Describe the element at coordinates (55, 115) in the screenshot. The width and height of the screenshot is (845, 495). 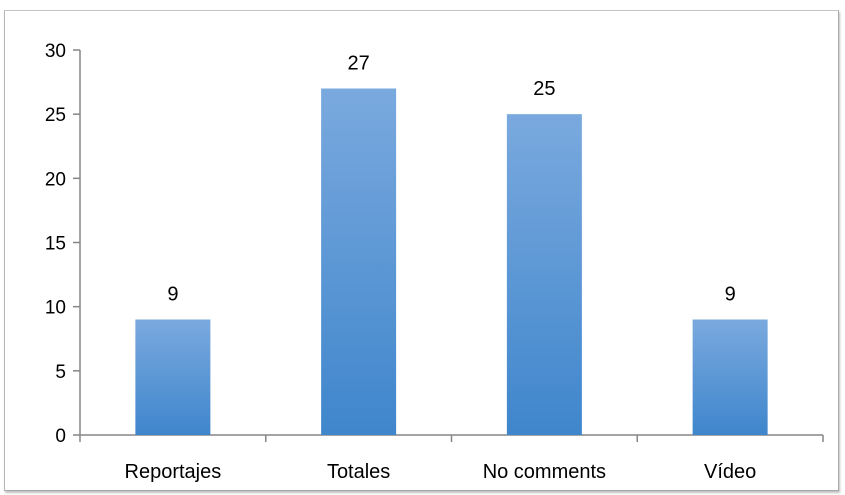
I see `y-tick-label: 25` at that location.